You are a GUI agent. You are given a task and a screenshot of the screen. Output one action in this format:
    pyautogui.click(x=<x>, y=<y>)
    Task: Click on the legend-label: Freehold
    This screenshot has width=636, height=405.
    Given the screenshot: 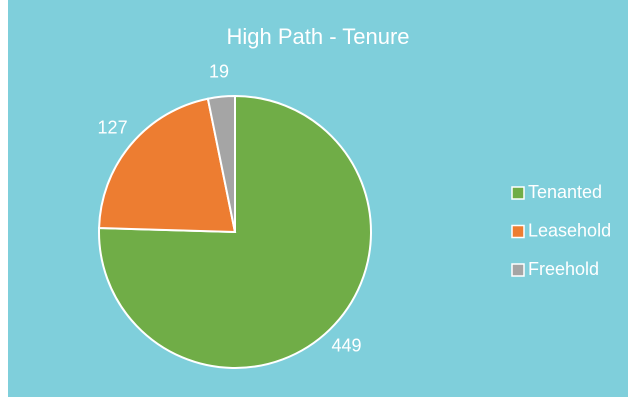 What is the action you would take?
    pyautogui.click(x=563, y=269)
    